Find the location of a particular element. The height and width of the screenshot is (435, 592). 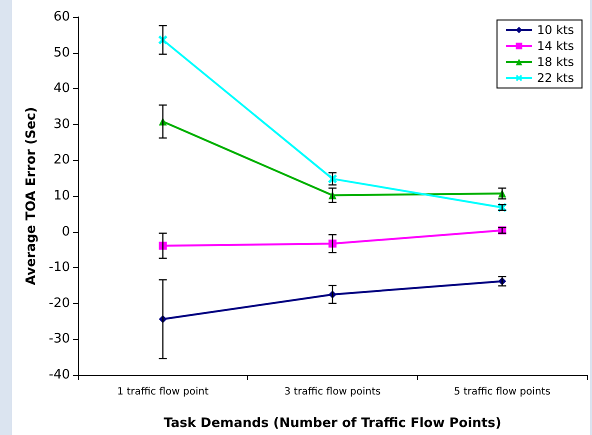

y-tick-label: -30 is located at coordinates (59, 339).